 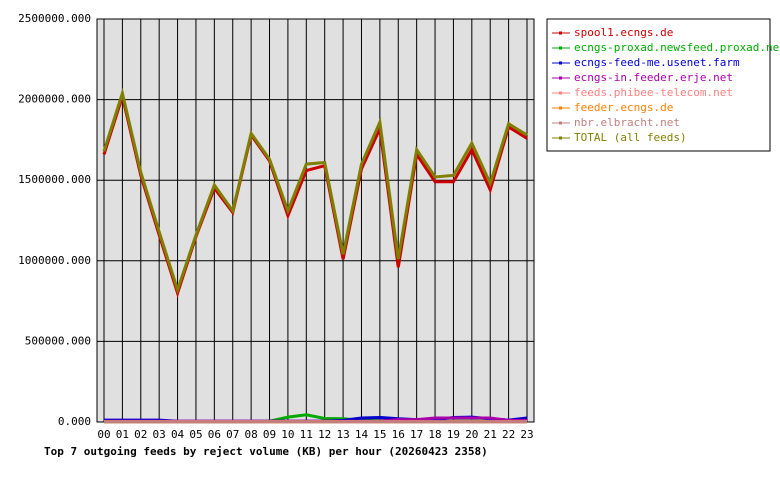 What do you see at coordinates (232, 434) in the screenshot?
I see `x-tick-label: 07` at bounding box center [232, 434].